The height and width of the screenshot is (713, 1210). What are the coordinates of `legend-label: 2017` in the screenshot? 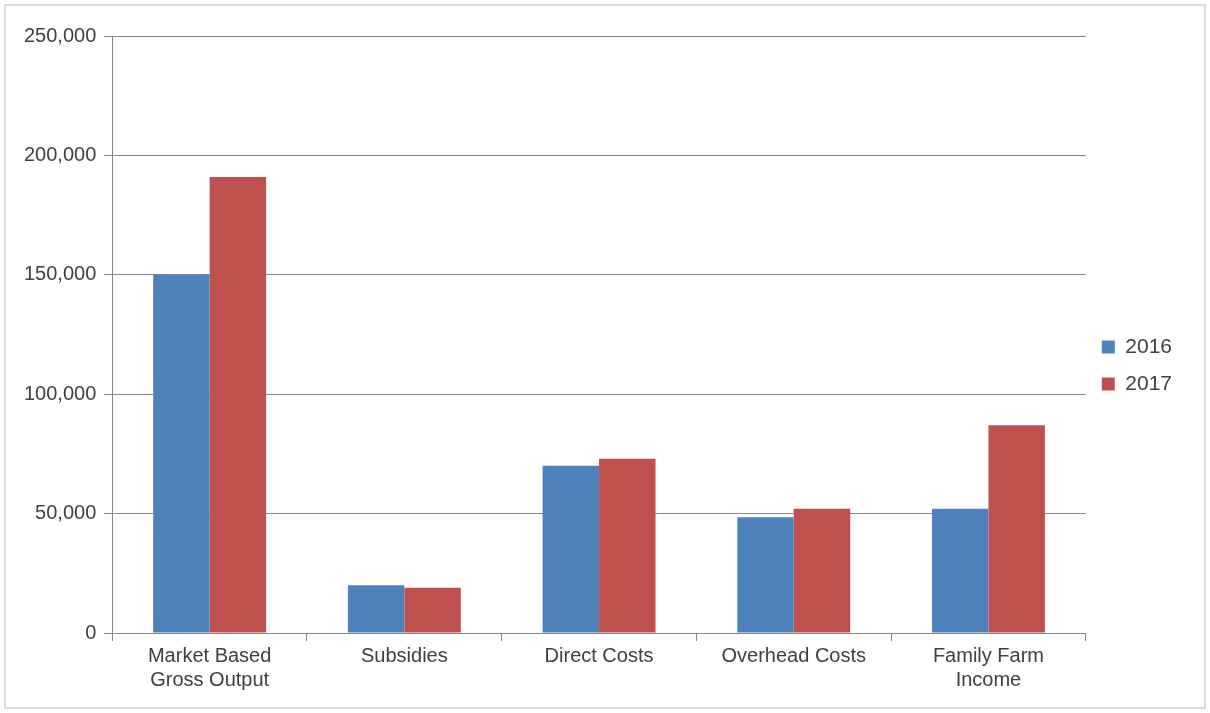 It's located at (1148, 382).